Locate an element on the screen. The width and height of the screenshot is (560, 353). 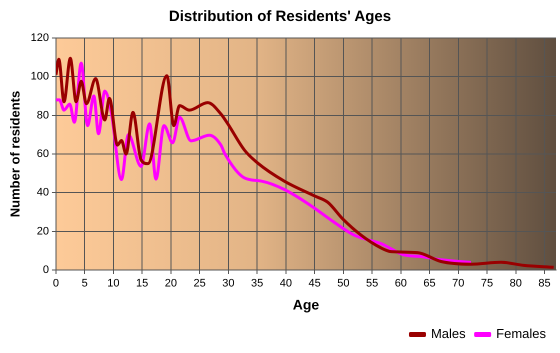
x-tick-label: 30 is located at coordinates (228, 284).